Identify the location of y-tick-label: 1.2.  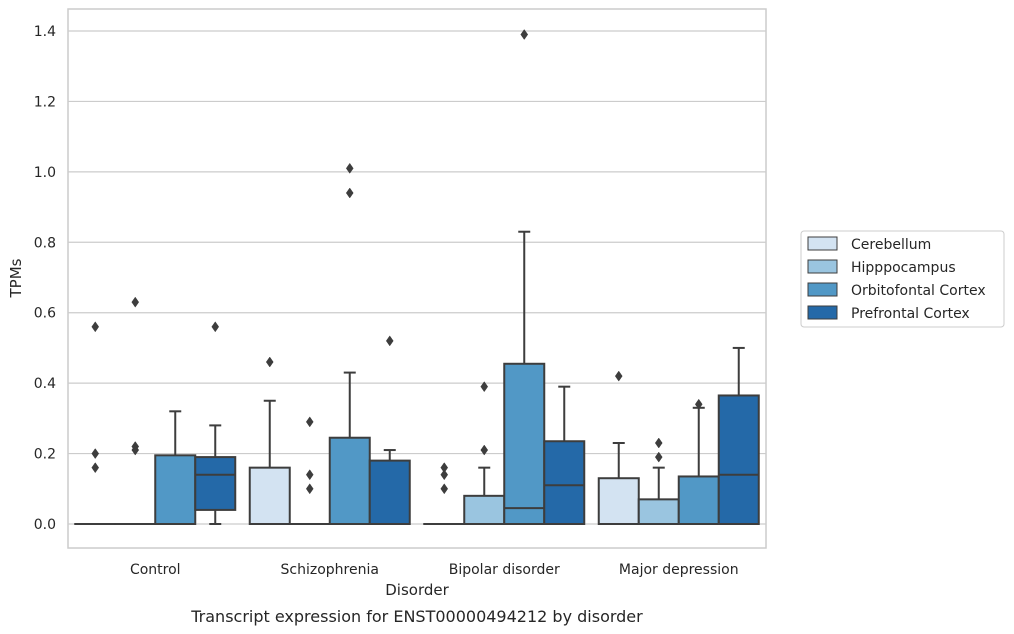
(45, 102).